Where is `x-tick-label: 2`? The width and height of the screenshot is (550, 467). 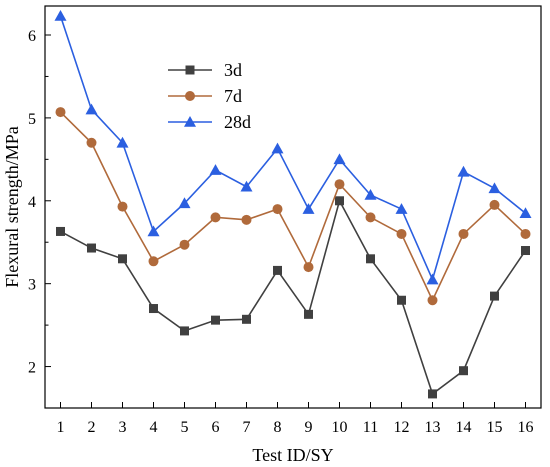 x-tick-label: 2 is located at coordinates (92, 427).